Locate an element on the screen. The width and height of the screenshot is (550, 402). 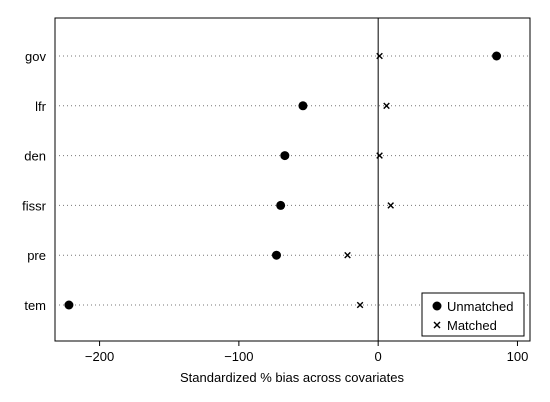
matched-point-pre is located at coordinates (347, 255).